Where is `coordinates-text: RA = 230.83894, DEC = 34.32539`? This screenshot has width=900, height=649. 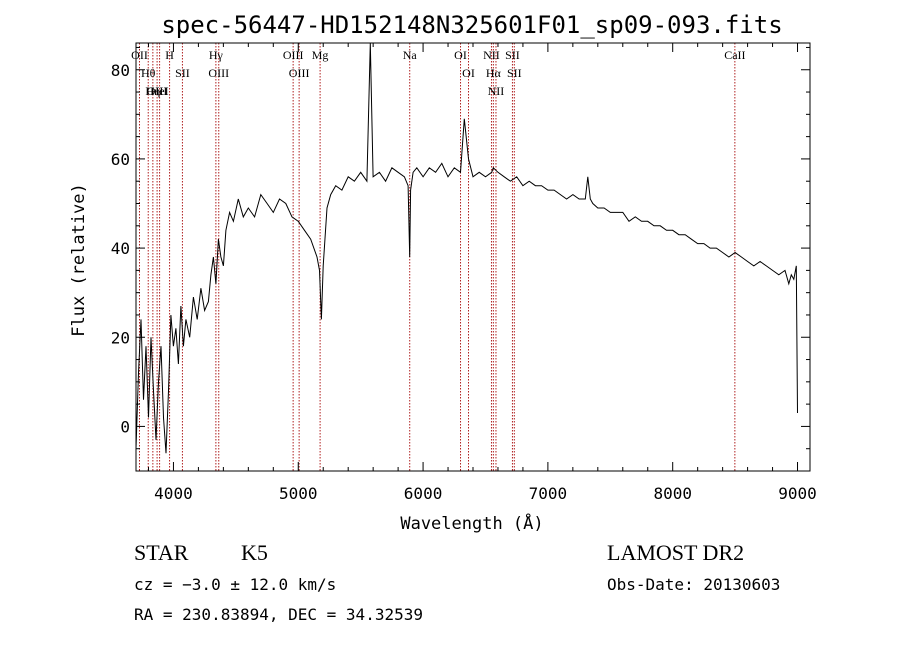 coordinates-text: RA = 230.83894, DEC = 34.32539 is located at coordinates (278, 614).